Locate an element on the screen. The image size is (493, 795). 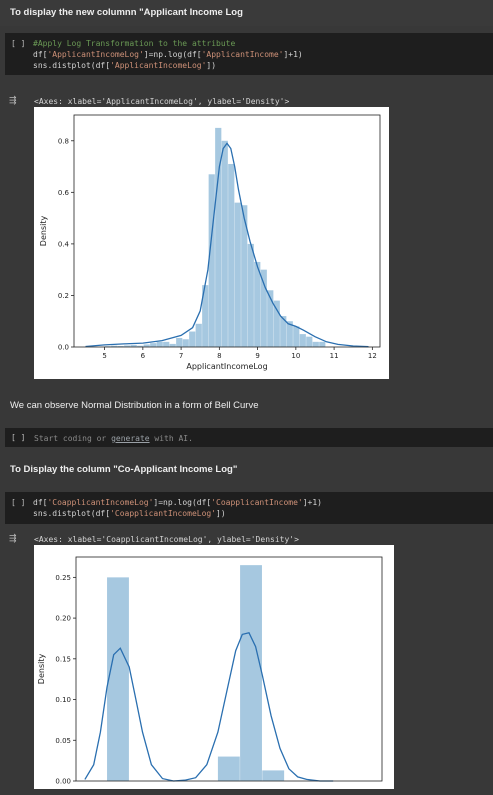
code-string: 'ApplicantIncome' is located at coordinates (242, 54).